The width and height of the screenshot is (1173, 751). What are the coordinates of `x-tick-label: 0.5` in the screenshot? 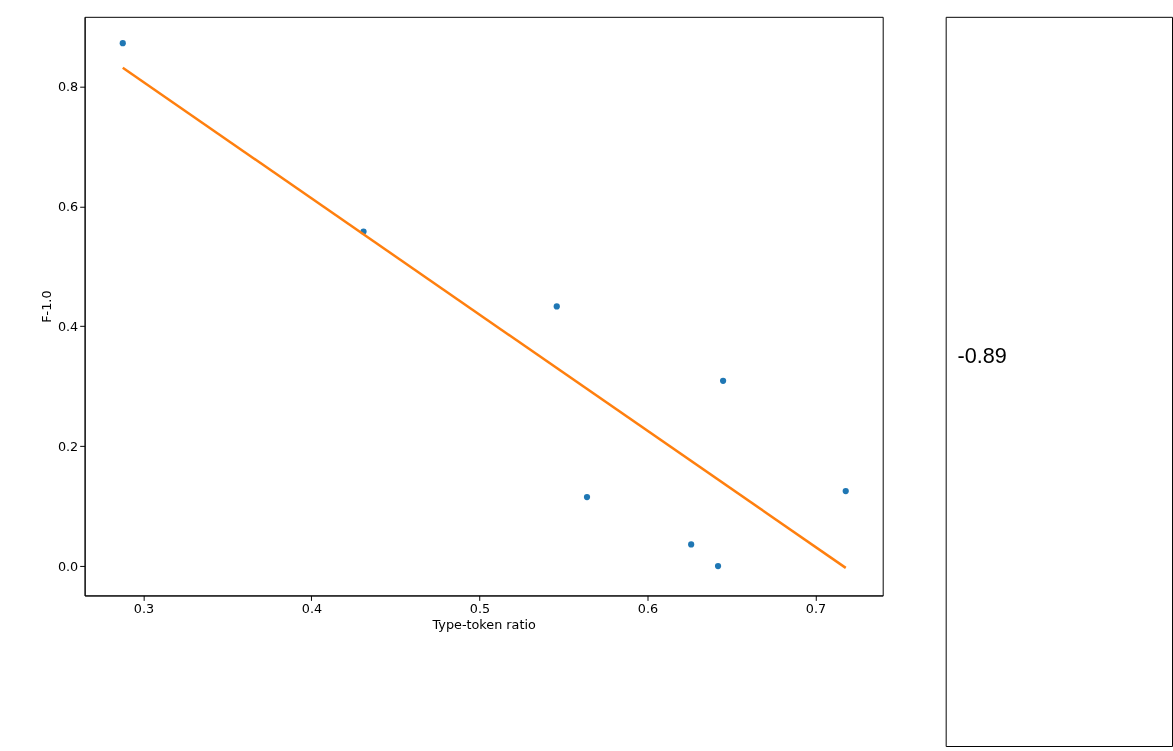 It's located at (480, 608).